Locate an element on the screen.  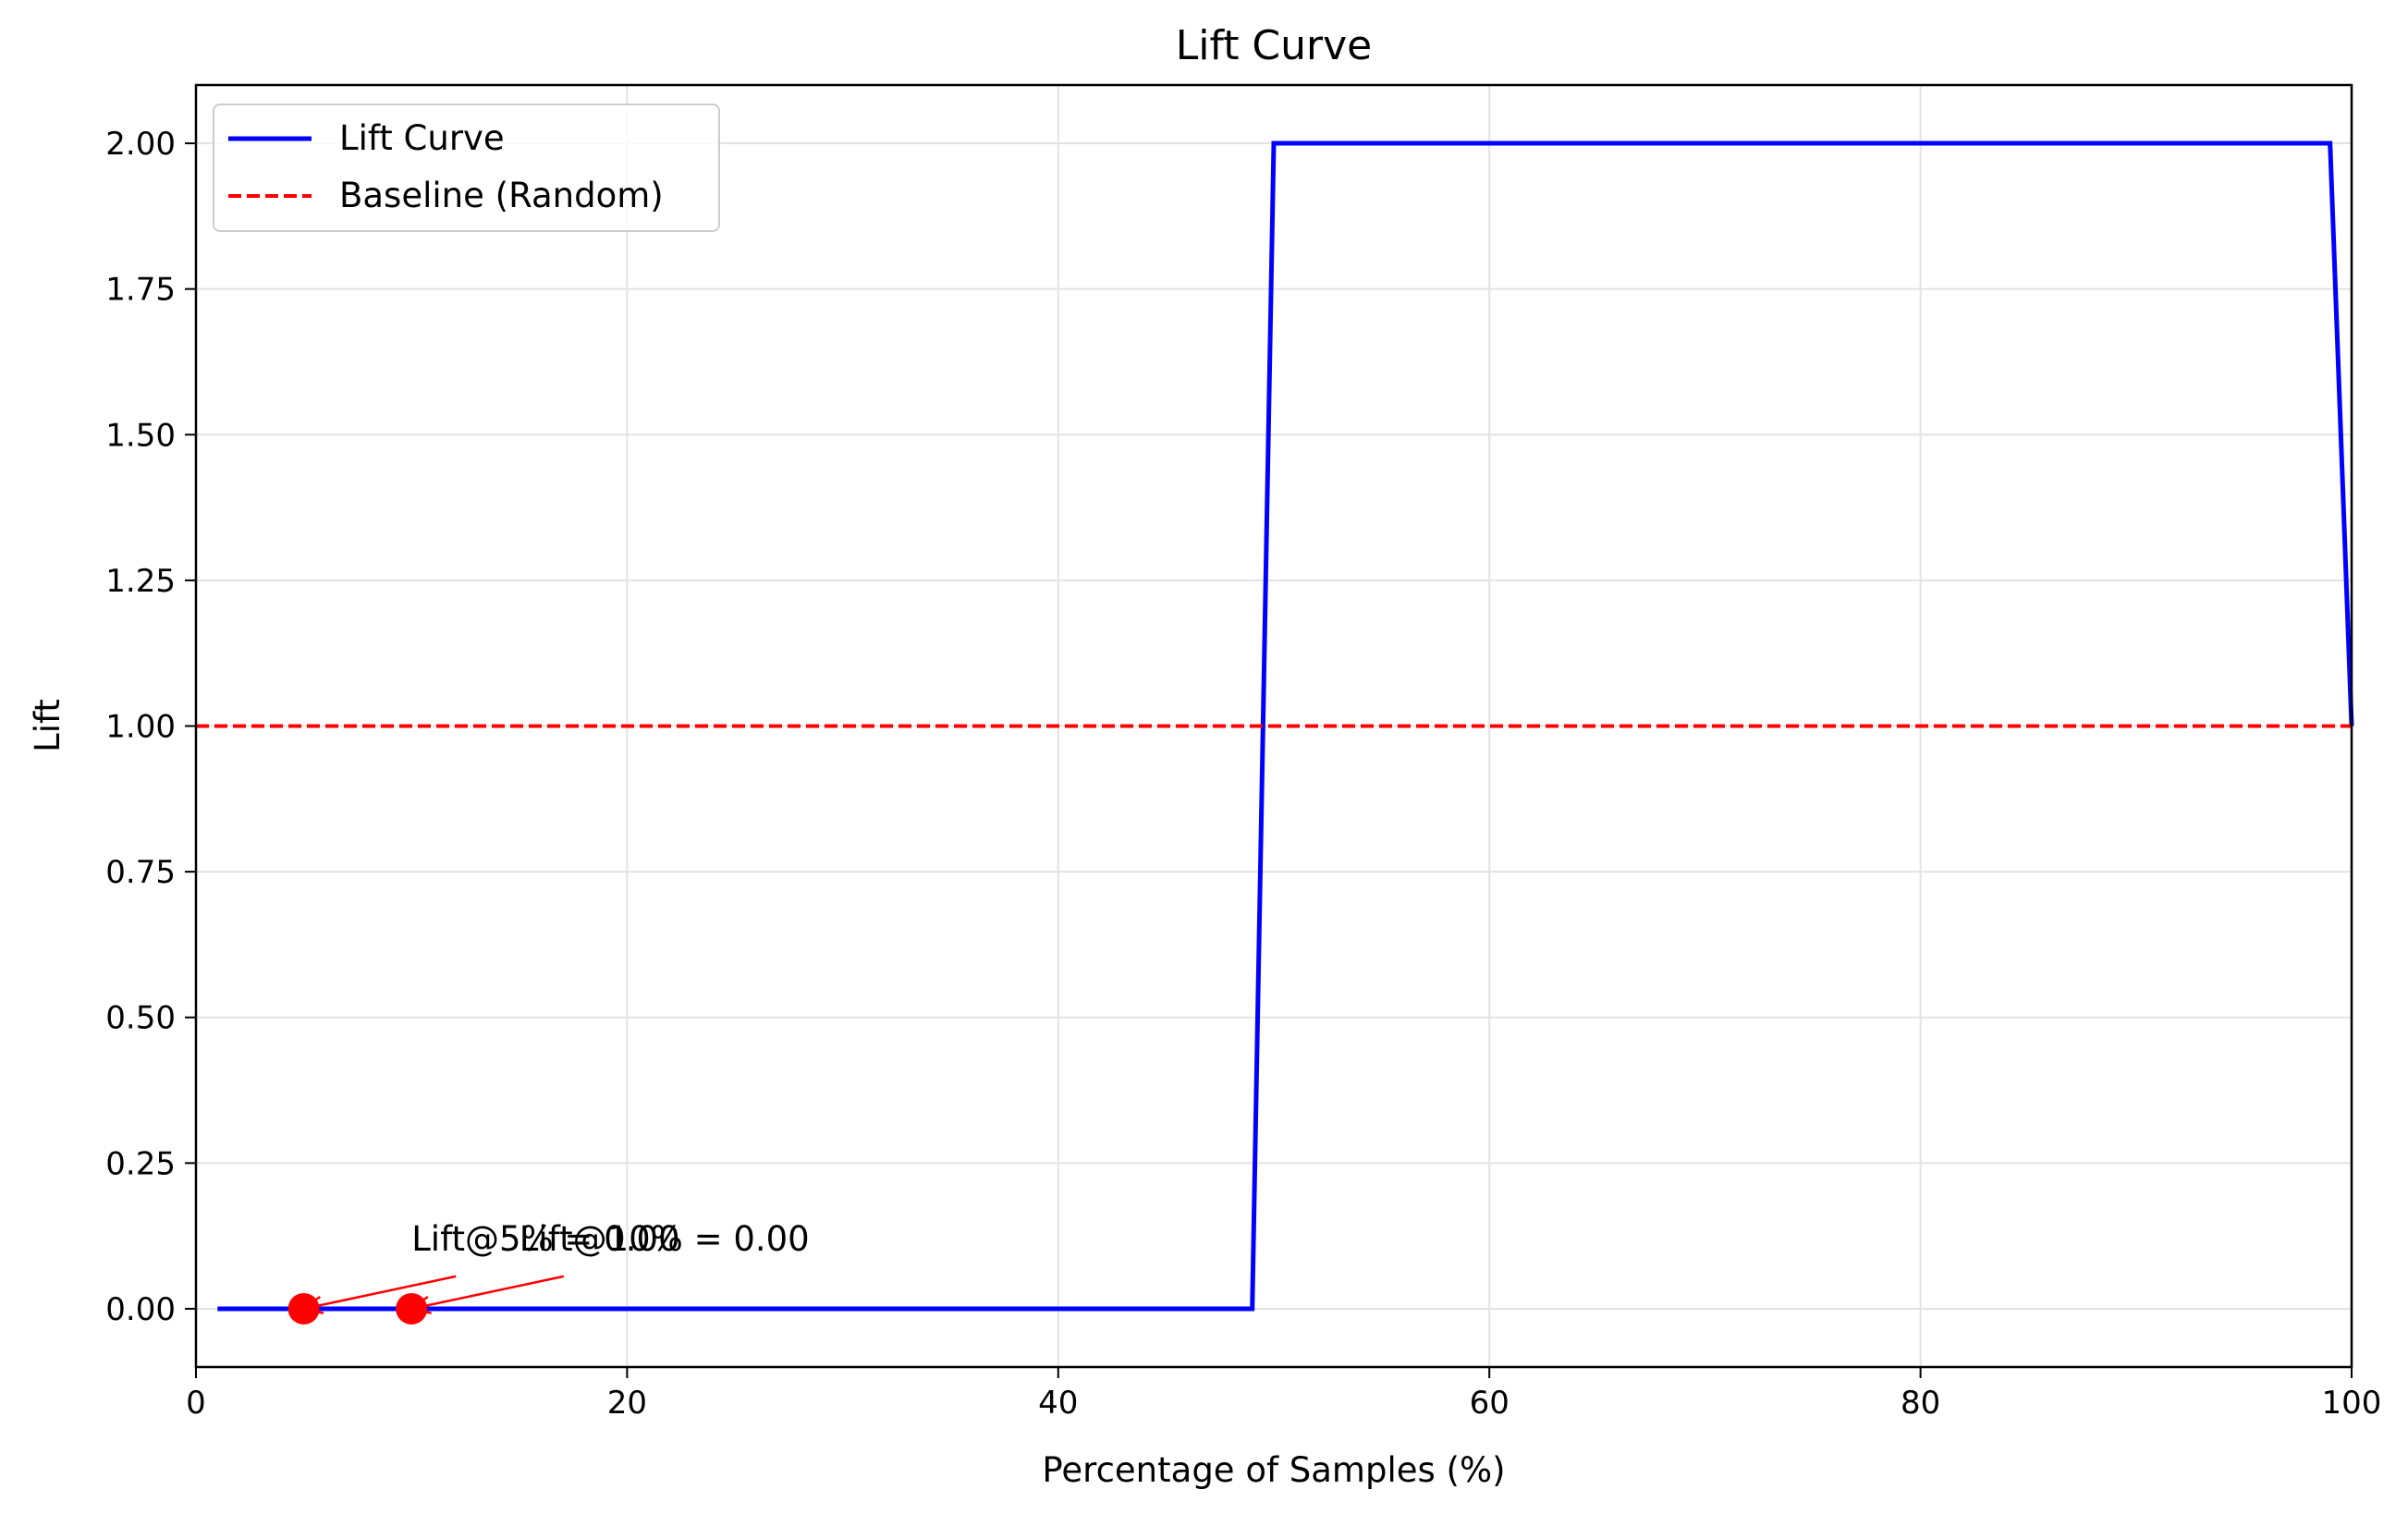
annotation-text-1: Lift@10% = 0.00 is located at coordinates (664, 1239).